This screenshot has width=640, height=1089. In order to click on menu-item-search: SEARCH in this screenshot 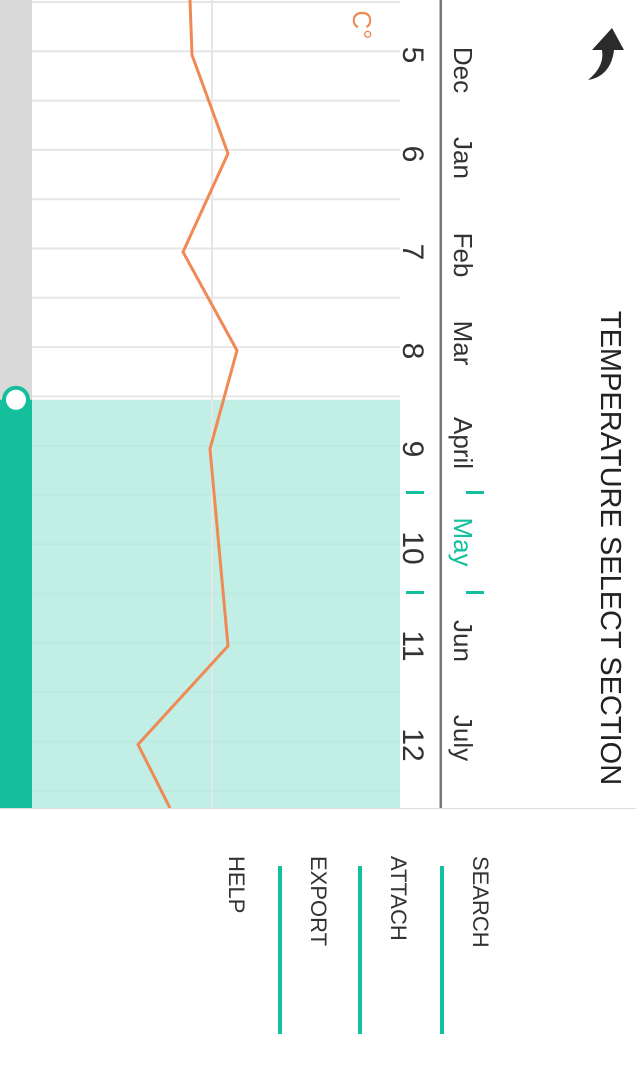, I will do `click(480, 902)`.